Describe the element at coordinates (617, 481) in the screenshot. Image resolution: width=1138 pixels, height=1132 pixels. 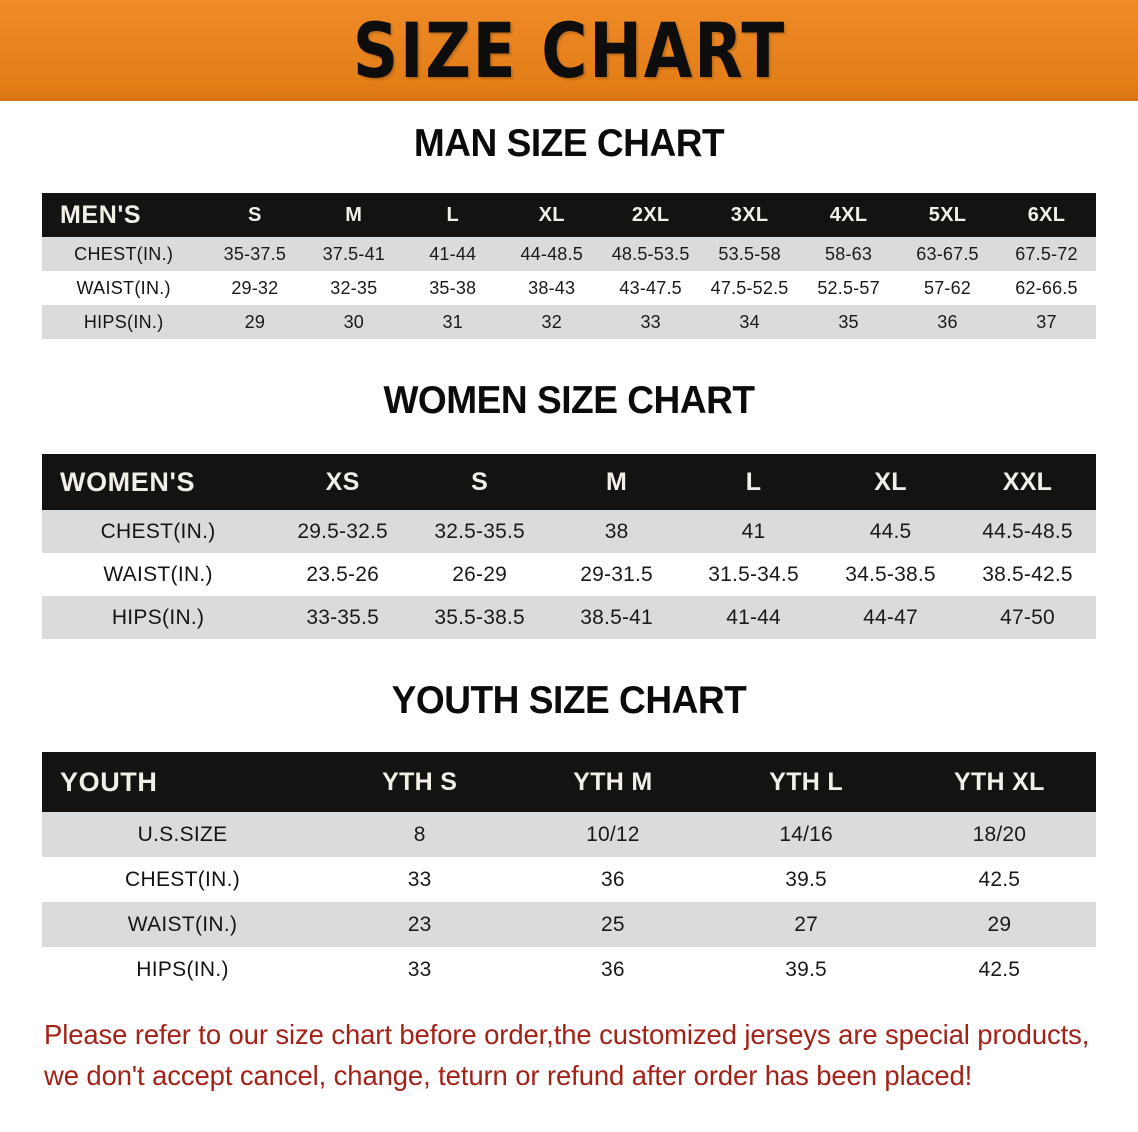
I see `women-column-header-m: M` at that location.